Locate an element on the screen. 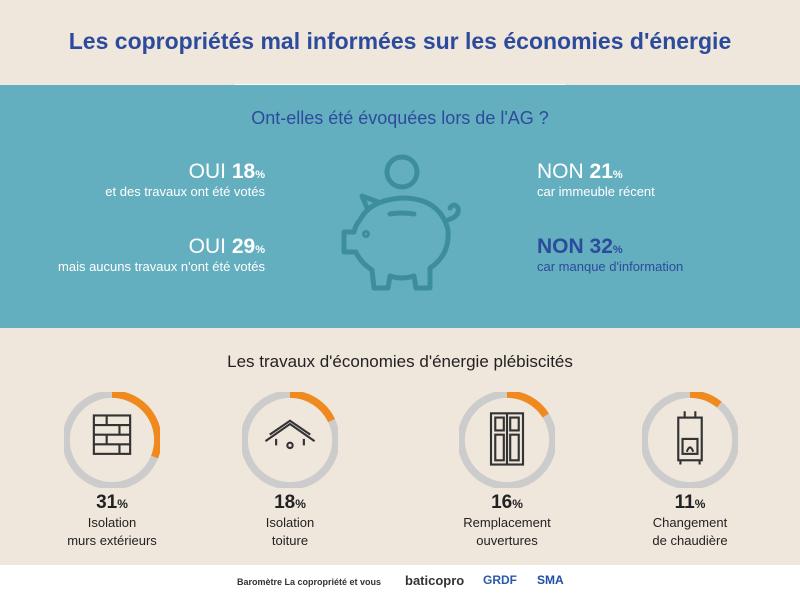 The image size is (800, 601). roof-icon is located at coordinates (290, 434).